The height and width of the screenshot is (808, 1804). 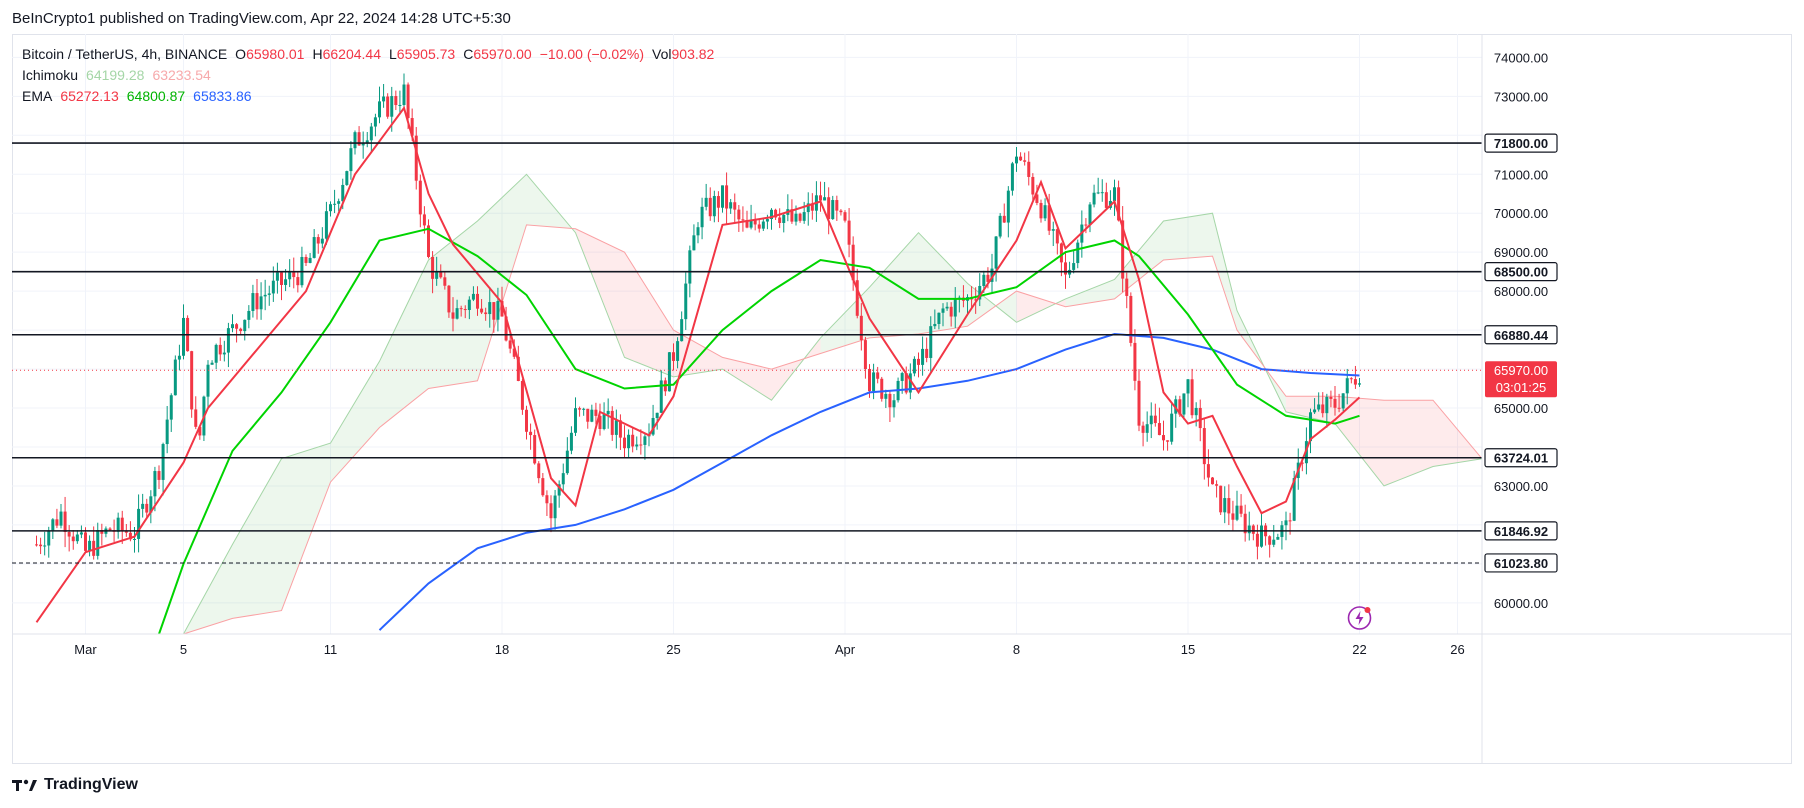 I want to click on x-tick-label: 18, so click(x=502, y=649).